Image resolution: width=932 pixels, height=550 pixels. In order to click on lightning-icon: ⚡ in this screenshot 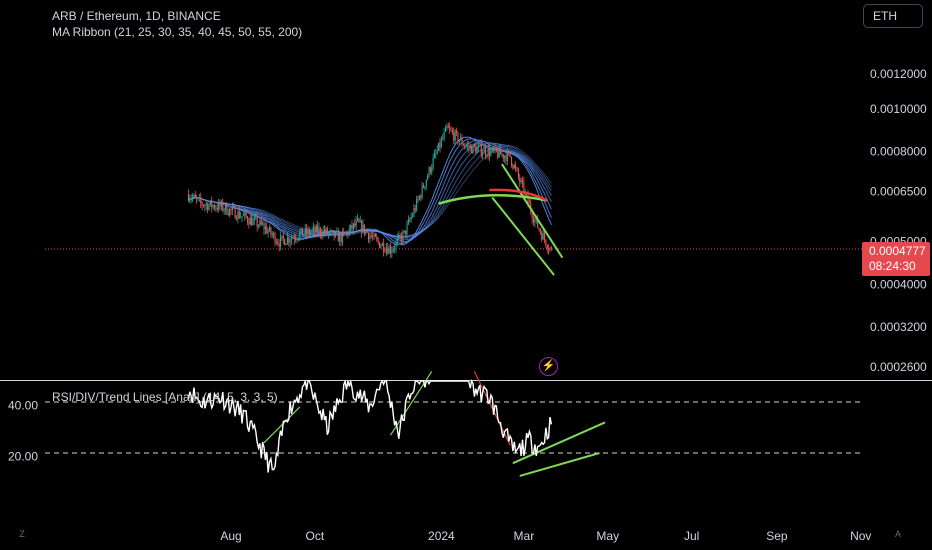, I will do `click(548, 366)`.